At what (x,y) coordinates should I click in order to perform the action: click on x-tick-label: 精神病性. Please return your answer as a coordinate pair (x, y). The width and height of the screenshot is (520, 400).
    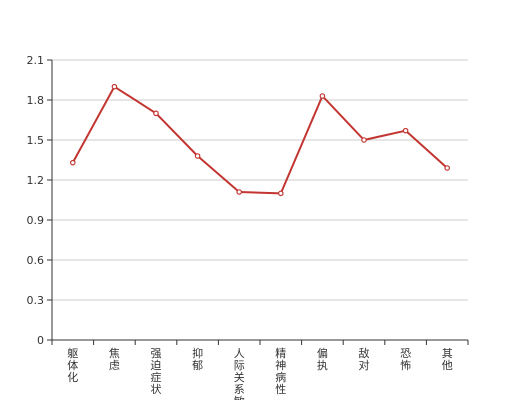
    Looking at the image, I should click on (280, 371).